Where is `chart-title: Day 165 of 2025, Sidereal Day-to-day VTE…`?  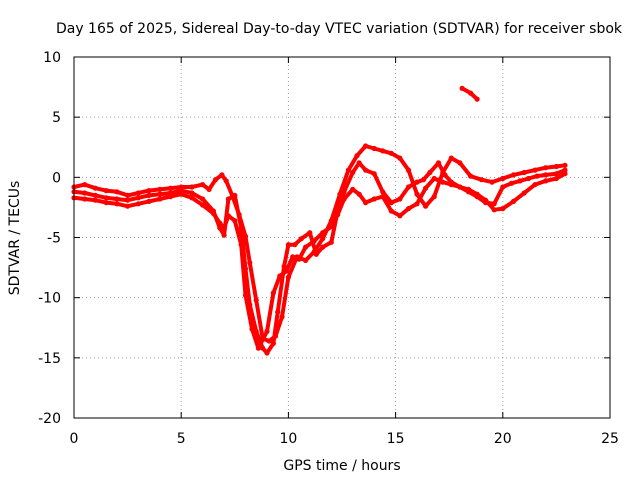 chart-title: Day 165 of 2025, Sidereal Day-to-day VTE… is located at coordinates (339, 29).